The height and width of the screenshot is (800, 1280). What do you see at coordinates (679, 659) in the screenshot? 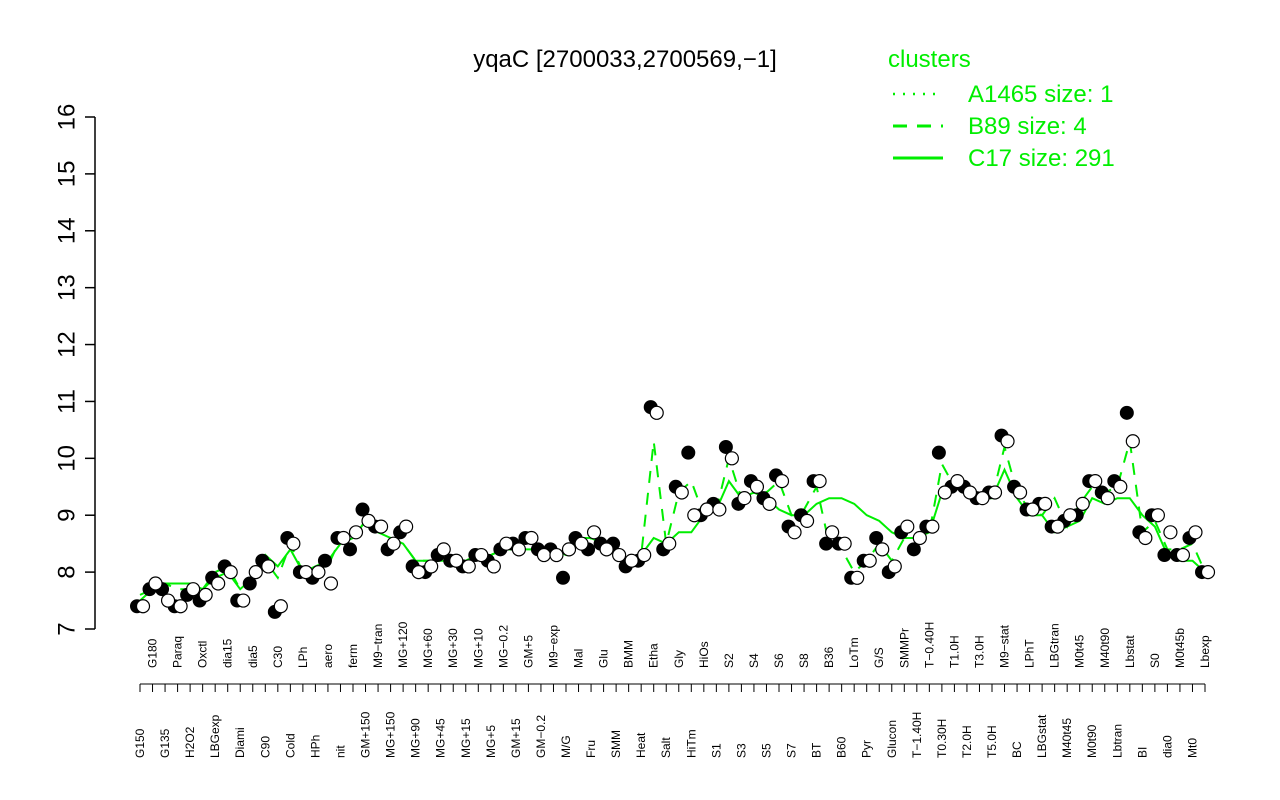
I see `x-tick-label: Gly` at bounding box center [679, 659].